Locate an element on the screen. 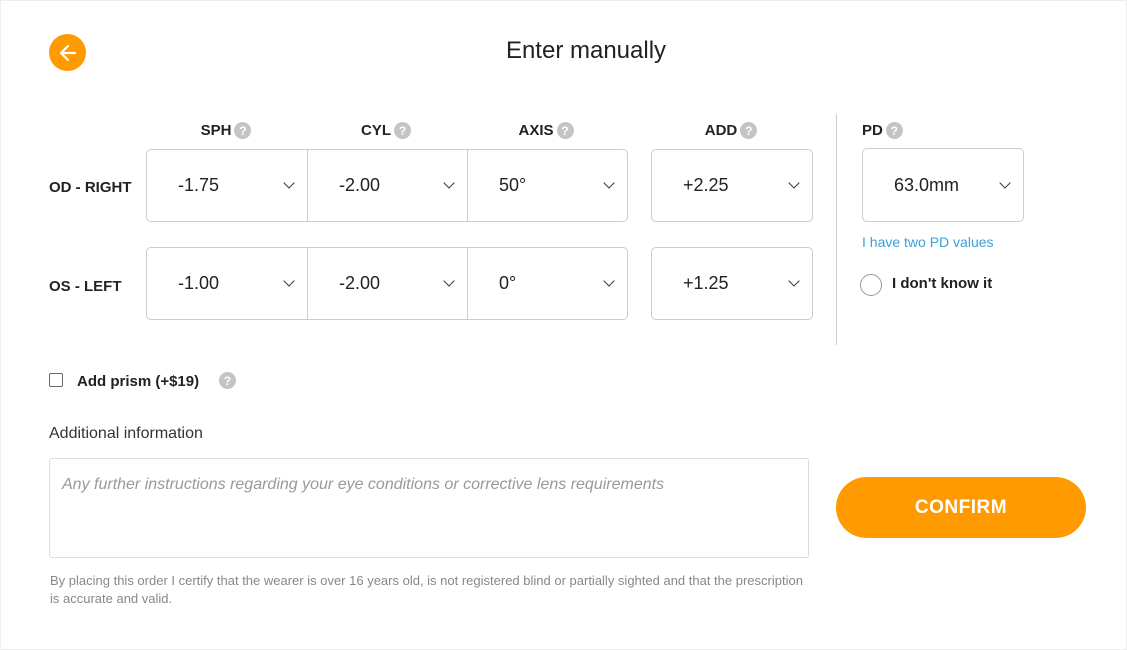 This screenshot has width=1127, height=650. os-sph-select: -1.00 is located at coordinates (227, 283).